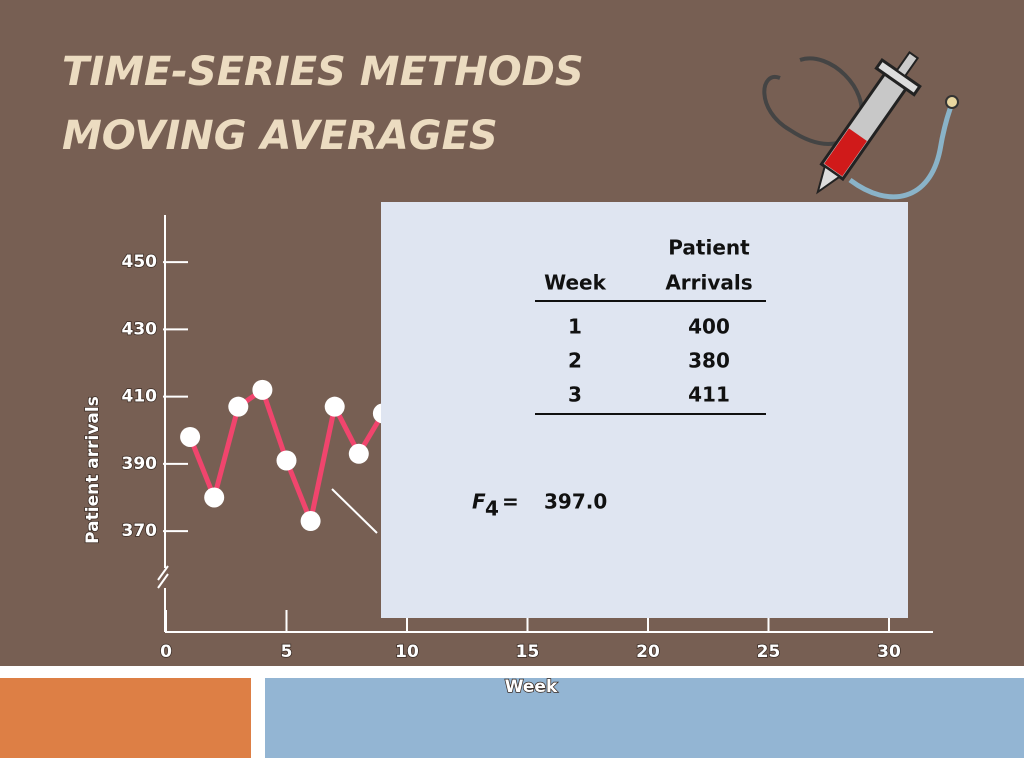  Describe the element at coordinates (575, 327) in the screenshot. I see `cell: 1` at that location.